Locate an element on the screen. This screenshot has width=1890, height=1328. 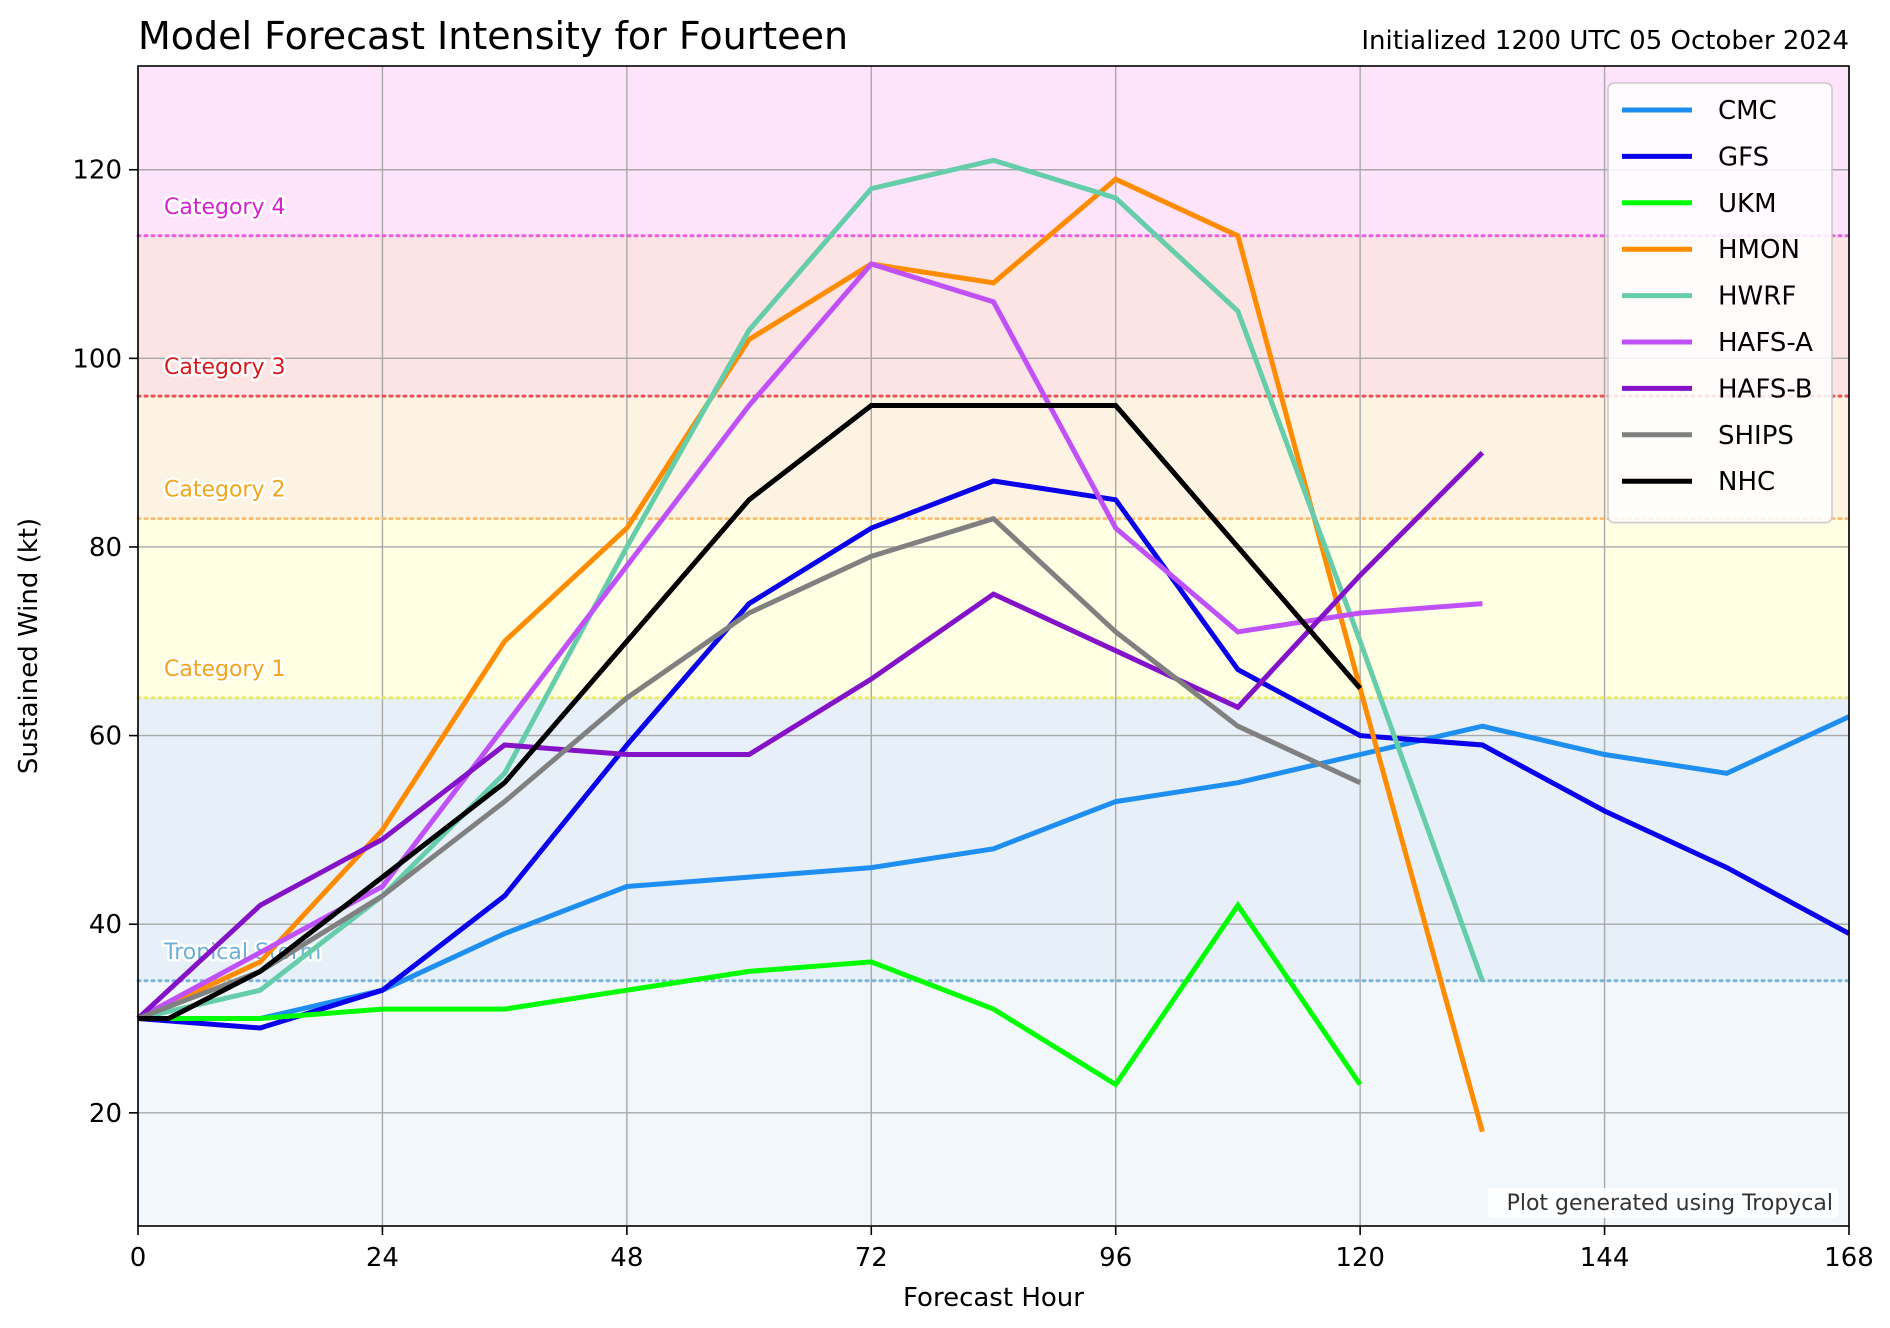
legend-box is located at coordinates (1720, 303).